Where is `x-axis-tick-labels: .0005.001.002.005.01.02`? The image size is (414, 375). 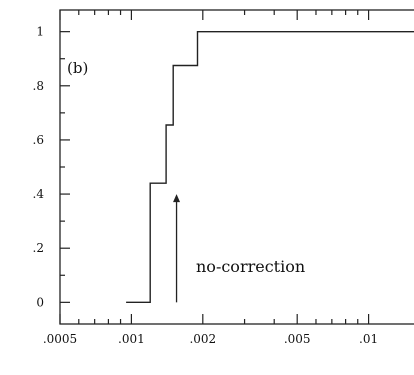
x-axis-tick-labels: .0005.001.002.005.01.02 is located at coordinates (210, 339).